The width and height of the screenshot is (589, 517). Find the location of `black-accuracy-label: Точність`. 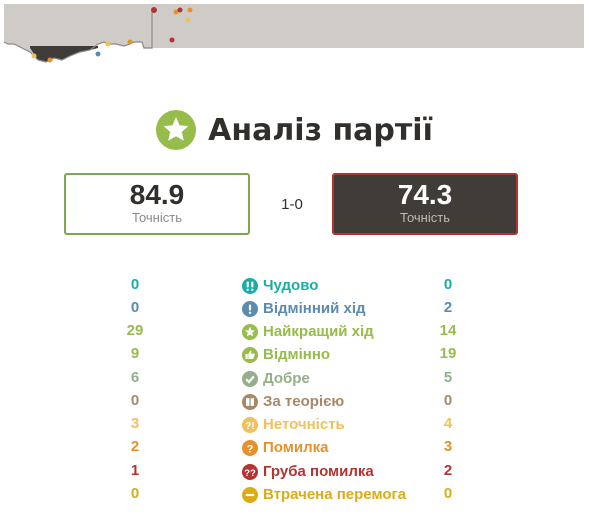

black-accuracy-label: Точність is located at coordinates (425, 217).